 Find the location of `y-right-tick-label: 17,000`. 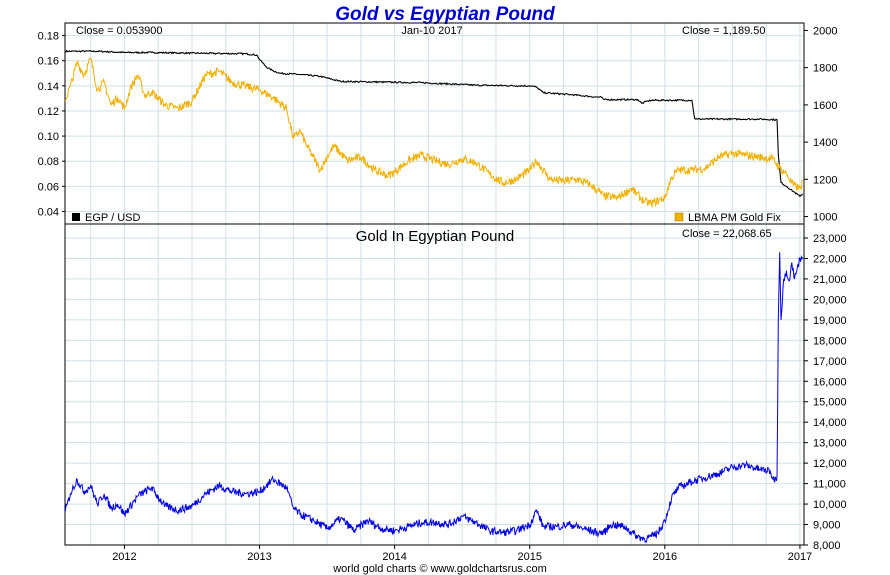

y-right-tick-label: 17,000 is located at coordinates (830, 362).